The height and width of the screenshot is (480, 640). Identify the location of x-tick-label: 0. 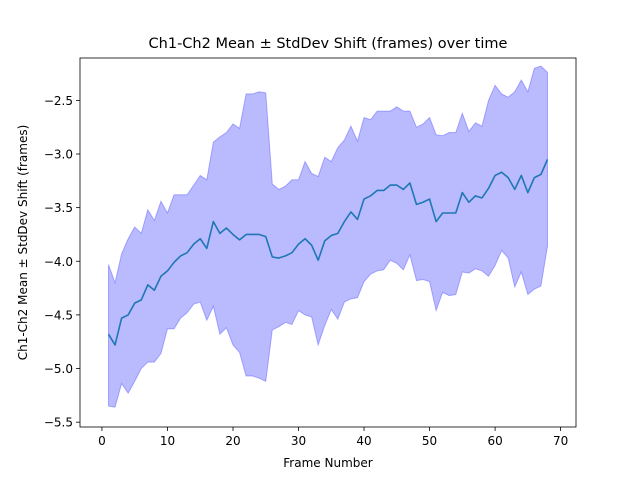
(102, 441).